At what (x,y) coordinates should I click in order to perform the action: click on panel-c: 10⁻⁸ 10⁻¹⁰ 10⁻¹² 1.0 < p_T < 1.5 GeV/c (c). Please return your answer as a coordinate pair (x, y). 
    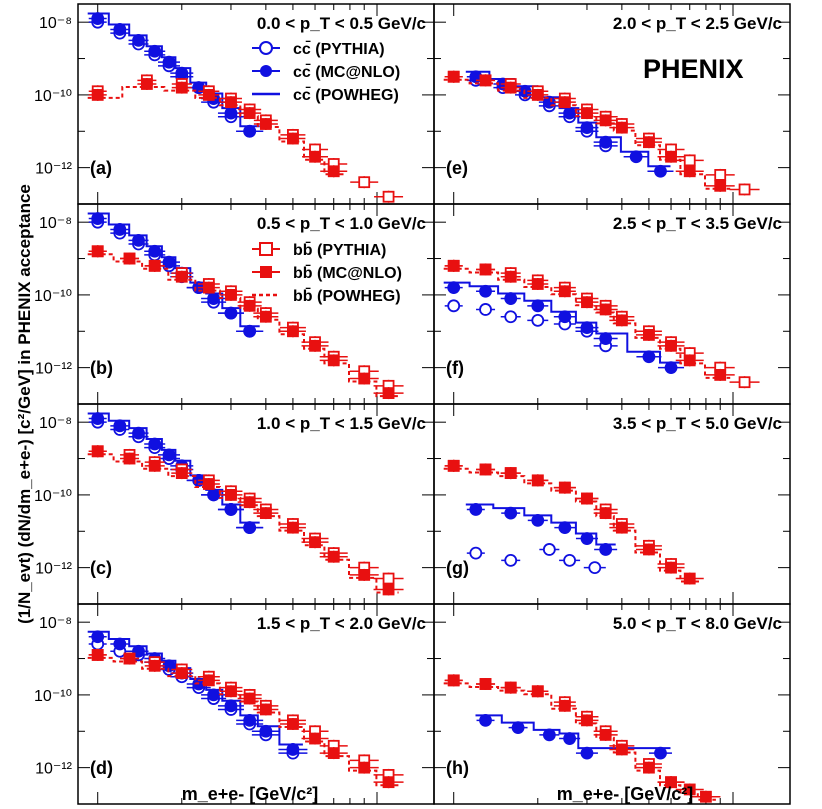
    Looking at the image, I should click on (234, 504).